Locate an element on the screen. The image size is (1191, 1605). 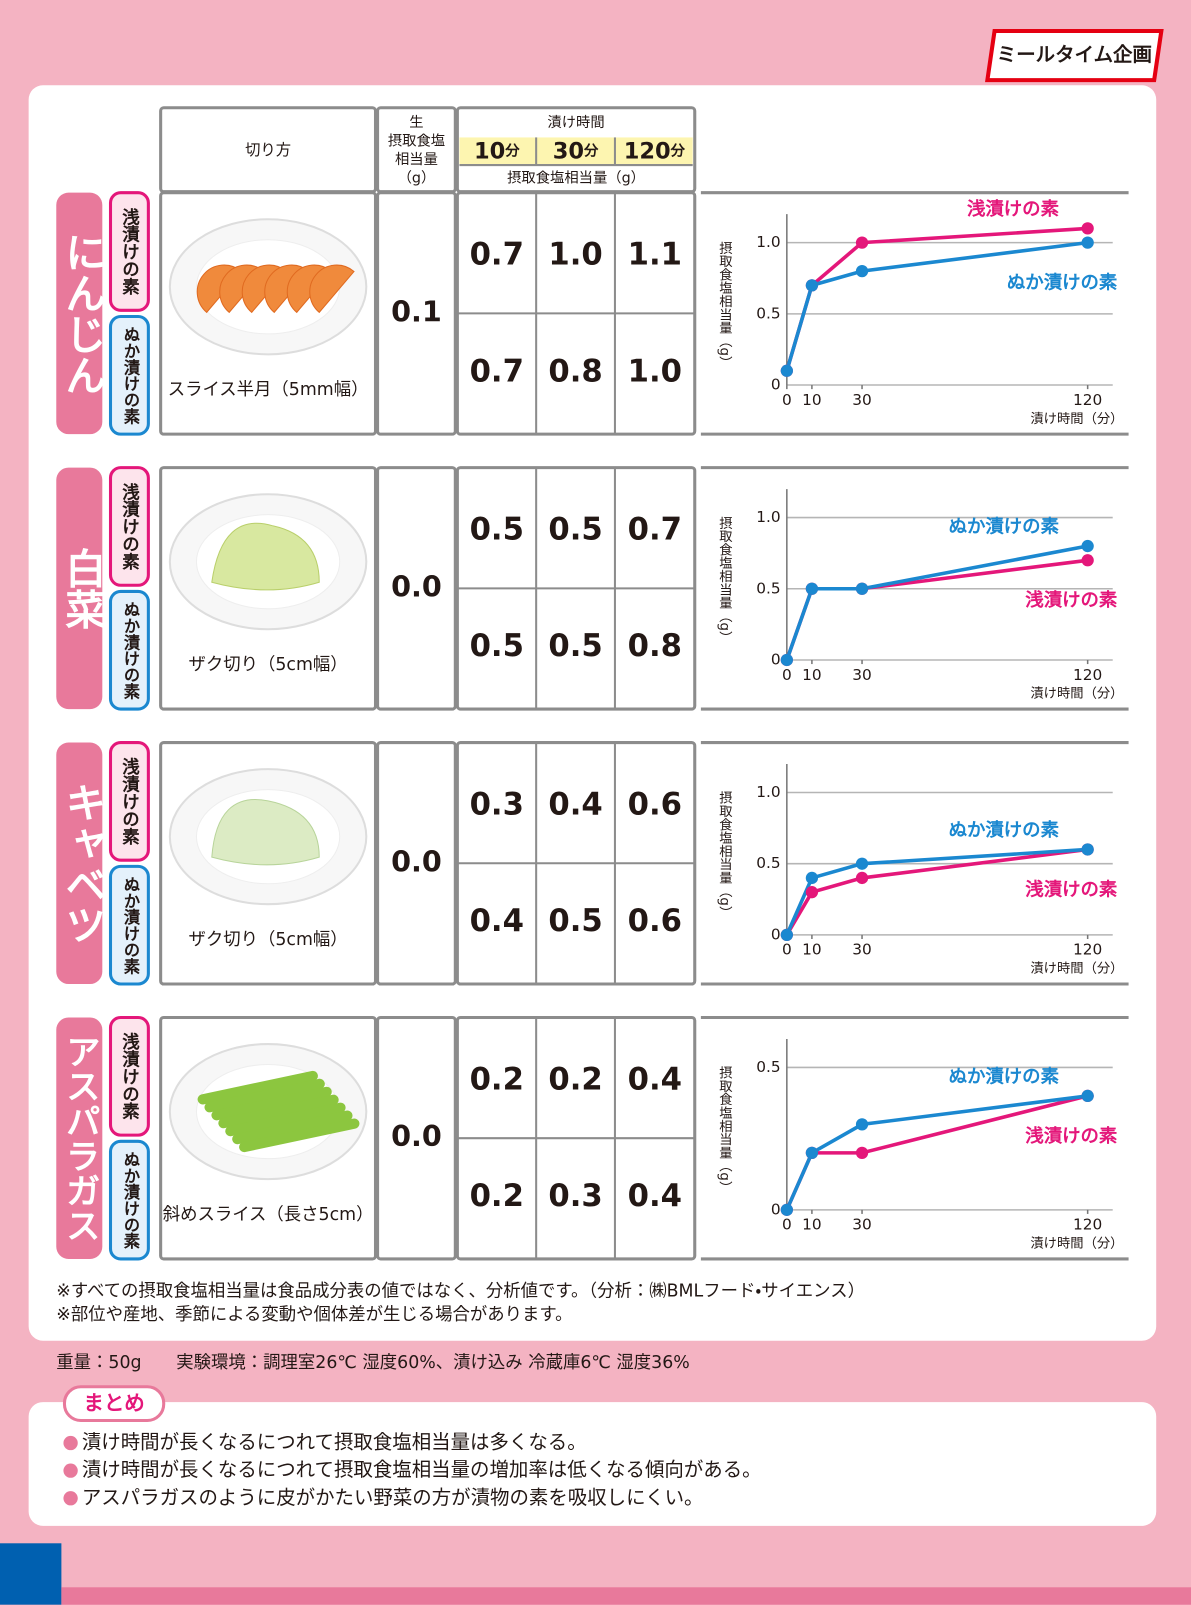
header-raw: 生 is located at coordinates (416, 122).